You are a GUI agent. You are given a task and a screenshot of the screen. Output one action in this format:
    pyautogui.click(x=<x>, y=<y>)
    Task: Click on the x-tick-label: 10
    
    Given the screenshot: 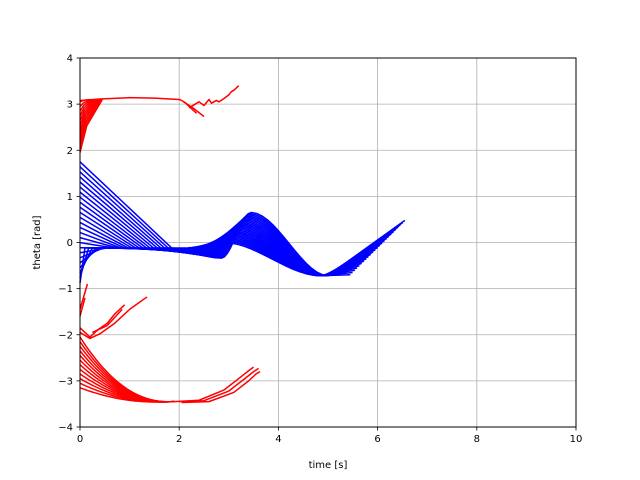 What is the action you would take?
    pyautogui.click(x=576, y=439)
    